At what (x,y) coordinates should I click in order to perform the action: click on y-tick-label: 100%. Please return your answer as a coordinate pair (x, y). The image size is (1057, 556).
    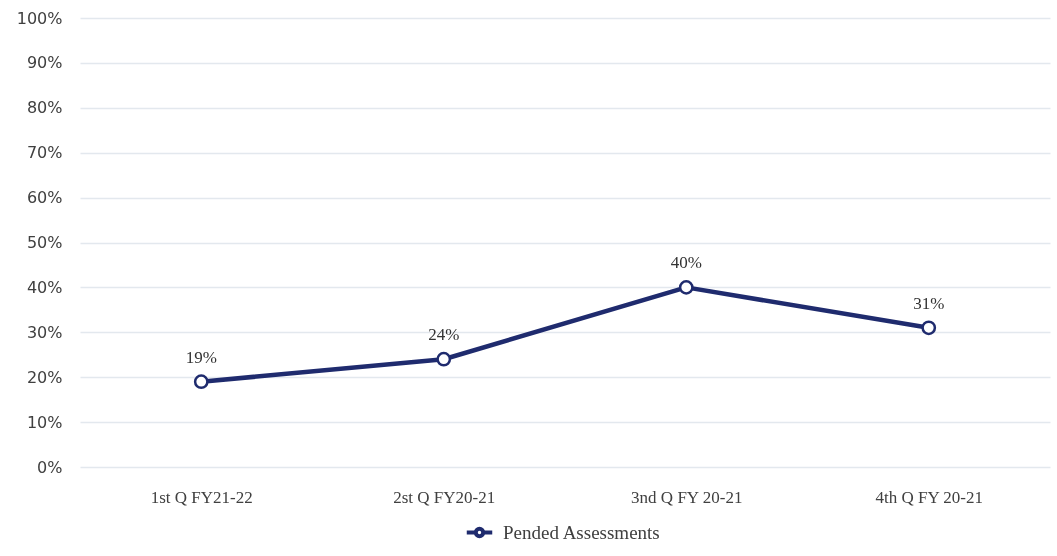
    Looking at the image, I should click on (39, 18).